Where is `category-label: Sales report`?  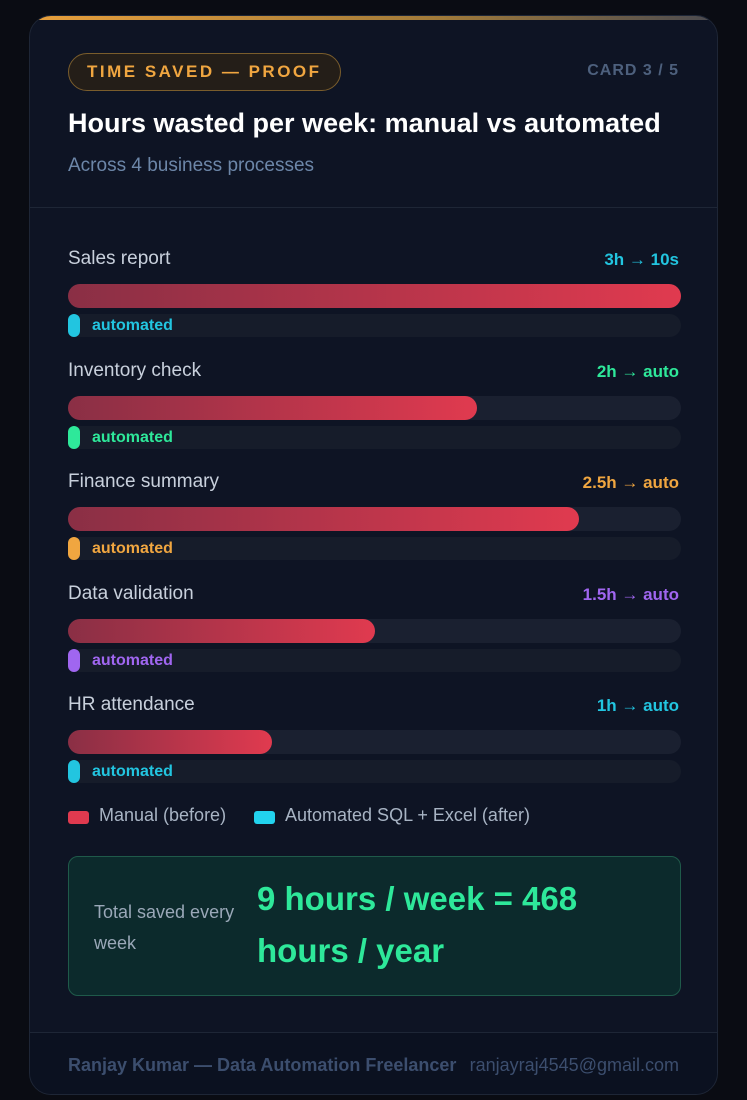 category-label: Sales report is located at coordinates (119, 258).